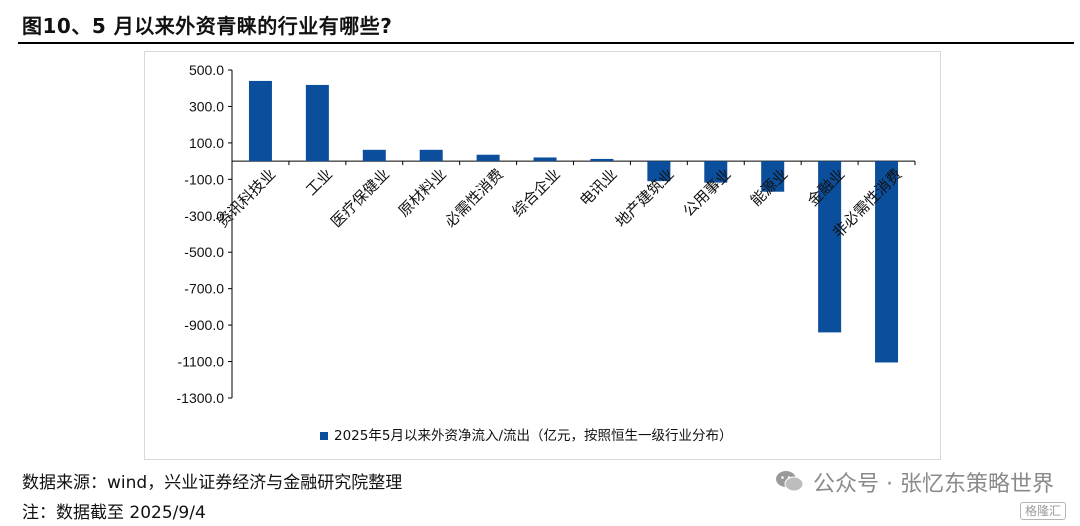 The height and width of the screenshot is (526, 1080). Describe the element at coordinates (546, 43) in the screenshot. I see `title-rule` at that location.